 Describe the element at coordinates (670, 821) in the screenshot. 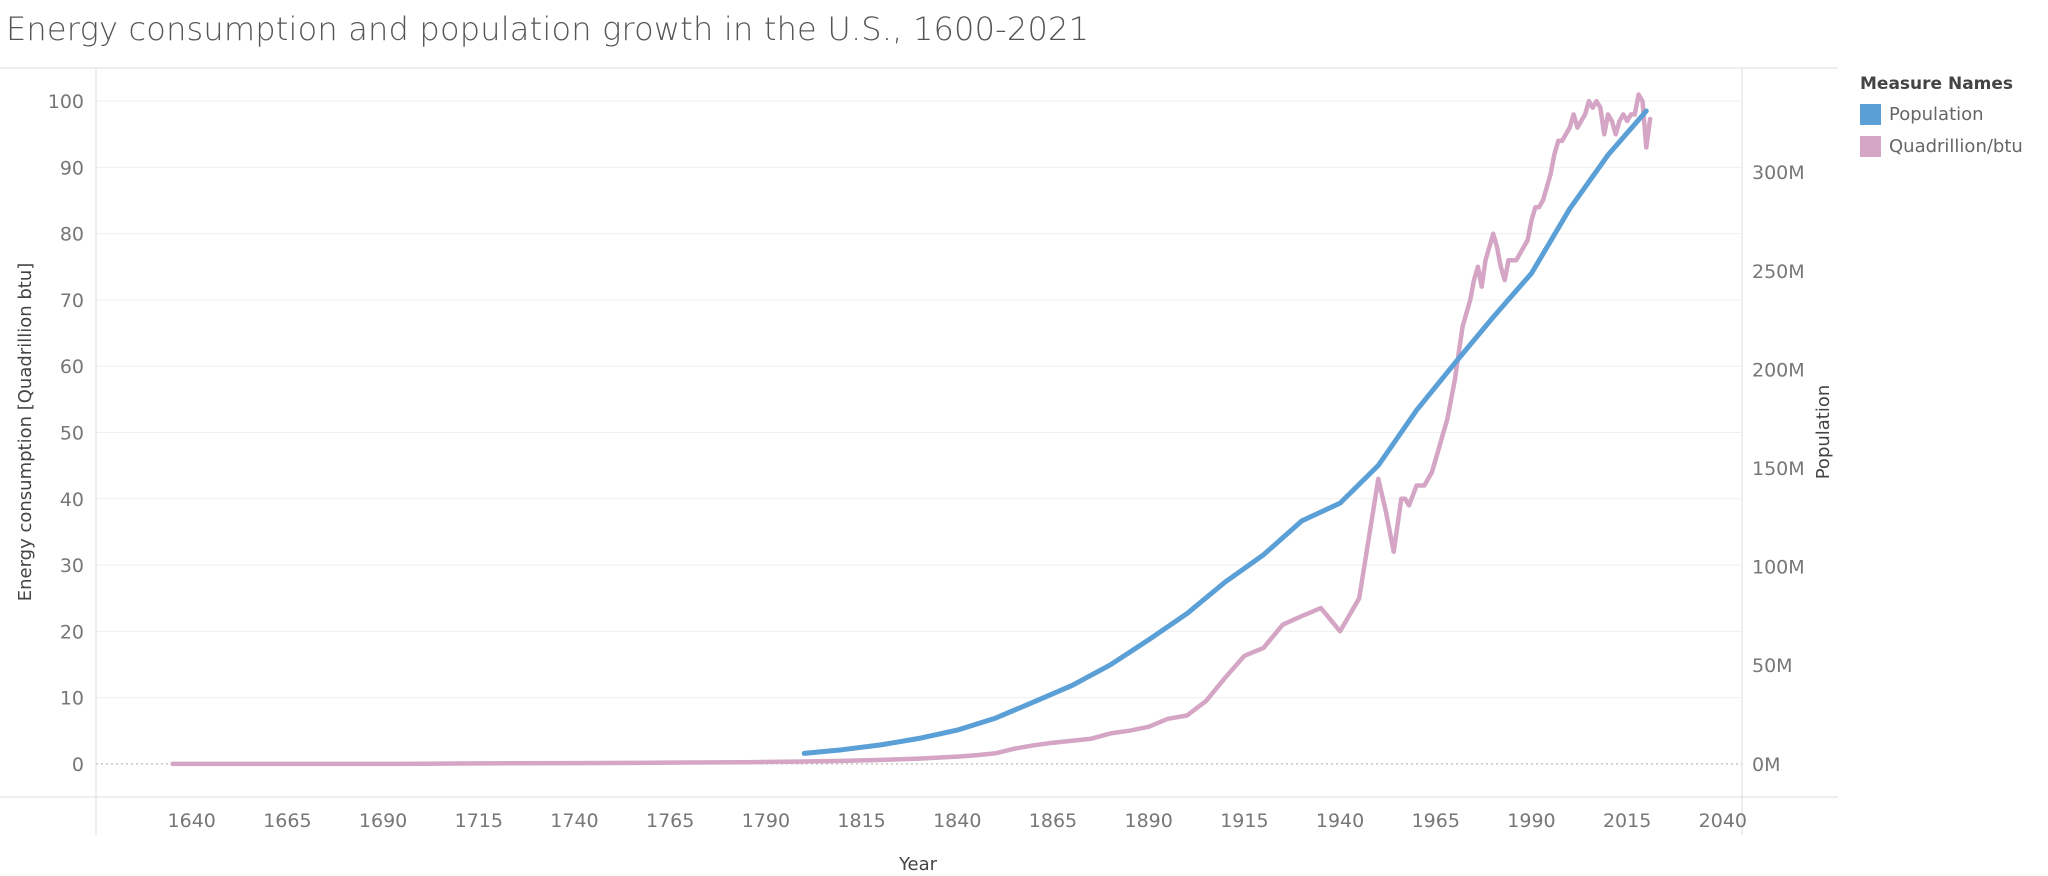

I see `x-tick-label: 1765` at that location.